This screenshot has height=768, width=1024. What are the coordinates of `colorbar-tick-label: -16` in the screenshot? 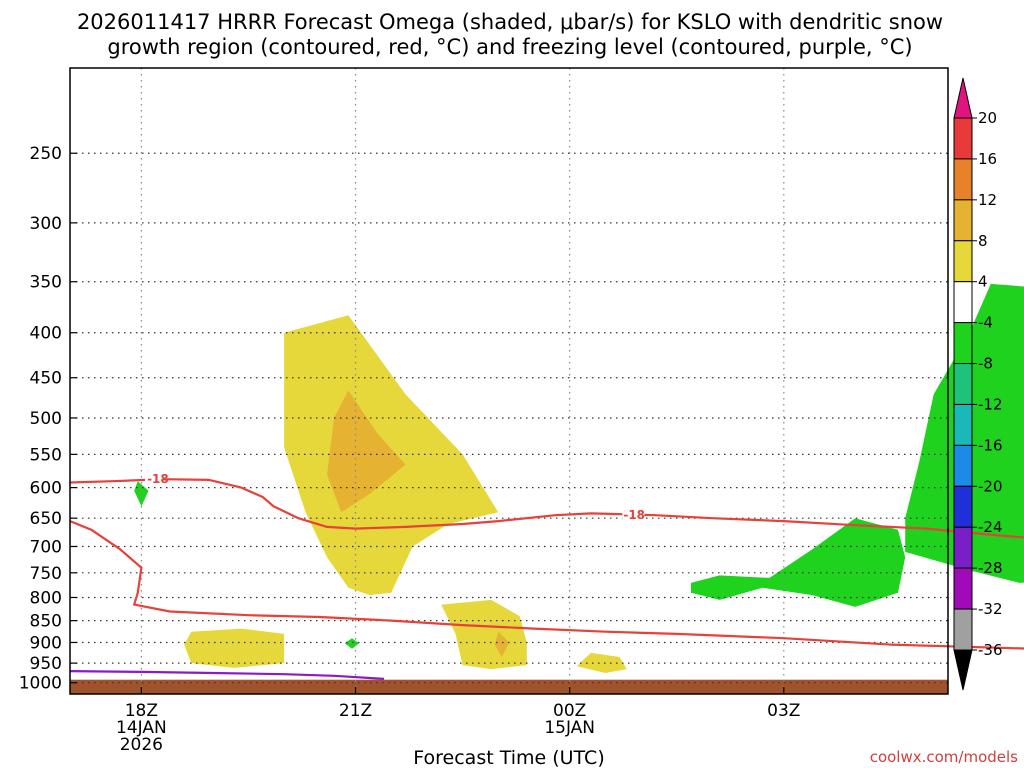 It's located at (990, 445).